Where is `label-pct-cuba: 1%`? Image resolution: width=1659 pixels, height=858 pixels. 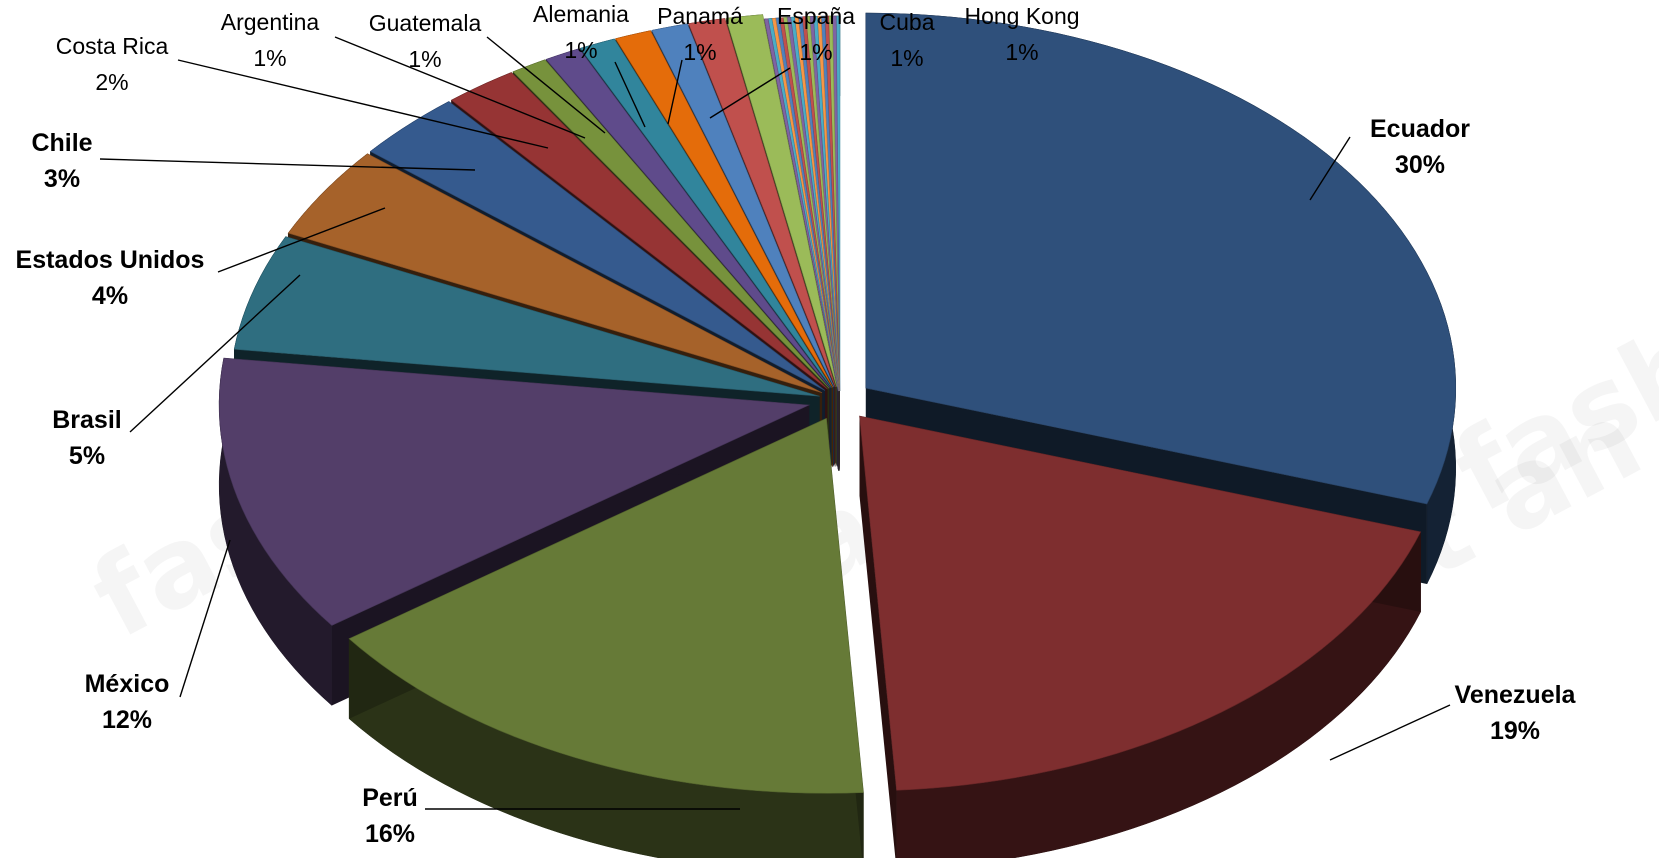
label-pct-cuba: 1% is located at coordinates (906, 58).